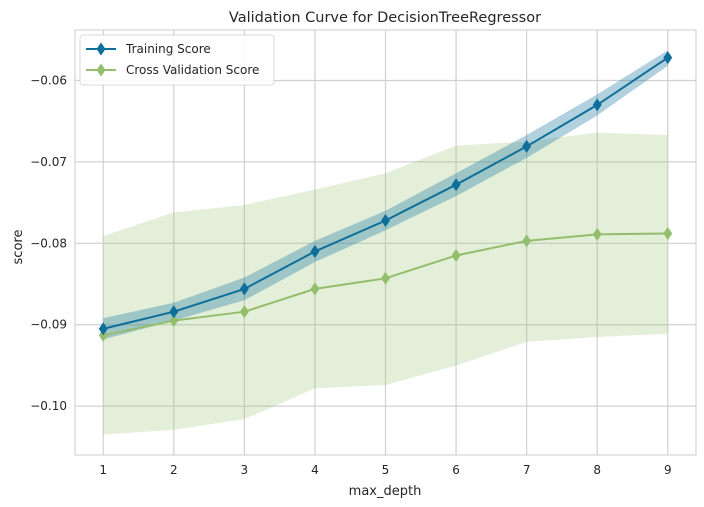 The width and height of the screenshot is (704, 507). What do you see at coordinates (101, 49) in the screenshot?
I see `legend-training-marker` at bounding box center [101, 49].